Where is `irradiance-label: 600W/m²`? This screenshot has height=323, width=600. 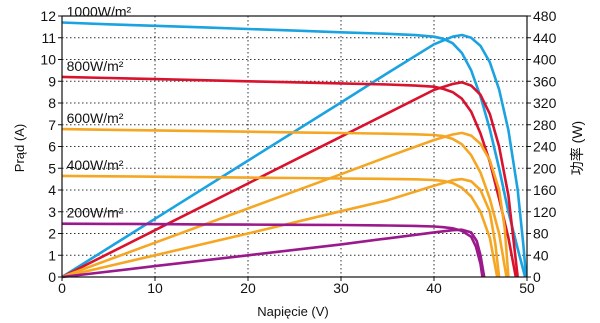 irradiance-label: 600W/m² is located at coordinates (95, 118).